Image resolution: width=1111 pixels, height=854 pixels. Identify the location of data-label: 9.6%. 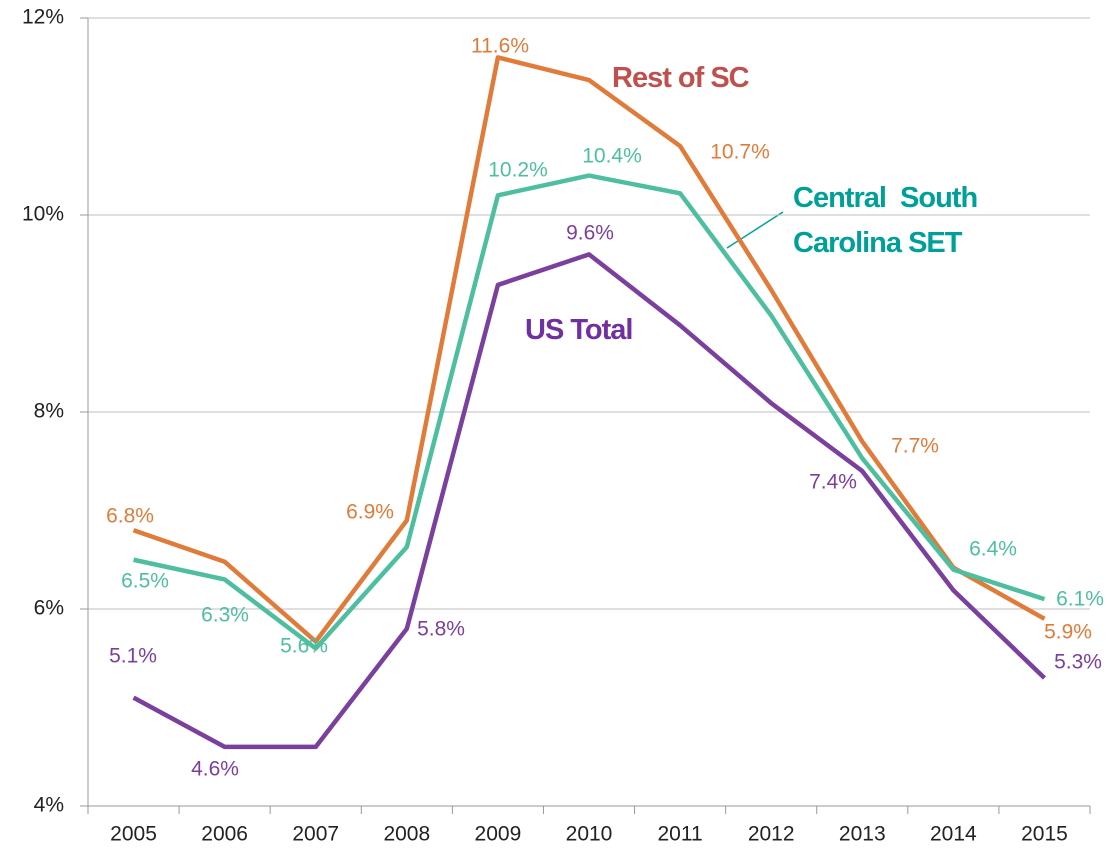
(590, 233).